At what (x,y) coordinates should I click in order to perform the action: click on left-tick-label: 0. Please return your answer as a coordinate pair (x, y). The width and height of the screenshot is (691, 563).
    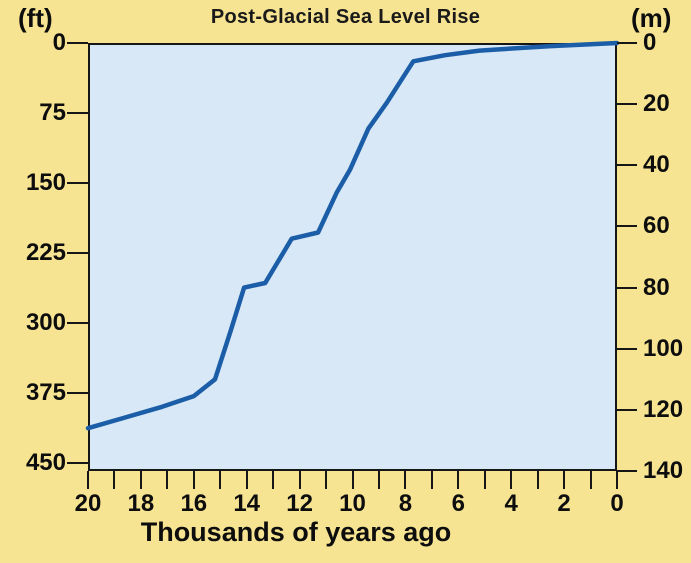
    Looking at the image, I should click on (59, 42).